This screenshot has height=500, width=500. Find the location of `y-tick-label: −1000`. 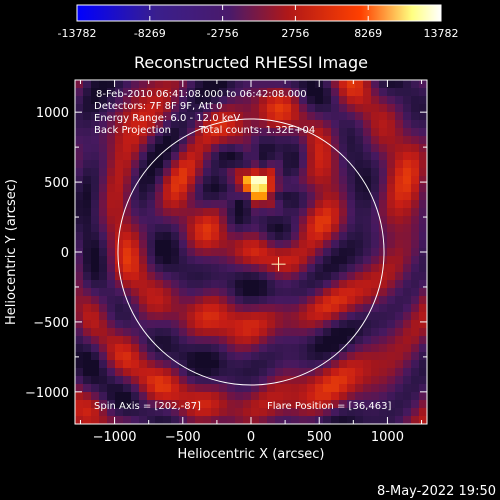

y-tick-label: −1000 is located at coordinates (47, 393).